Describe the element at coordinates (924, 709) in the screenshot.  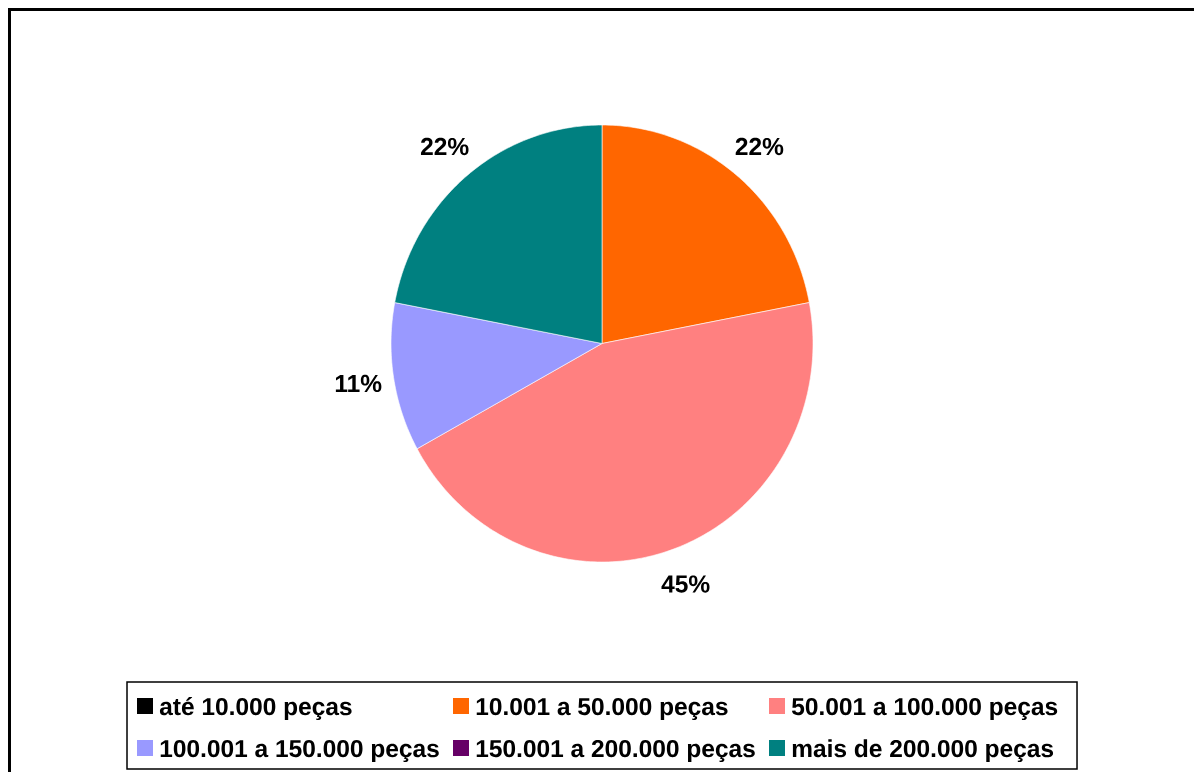
I see `legend-label: 50.001 a 100.000 peças` at that location.